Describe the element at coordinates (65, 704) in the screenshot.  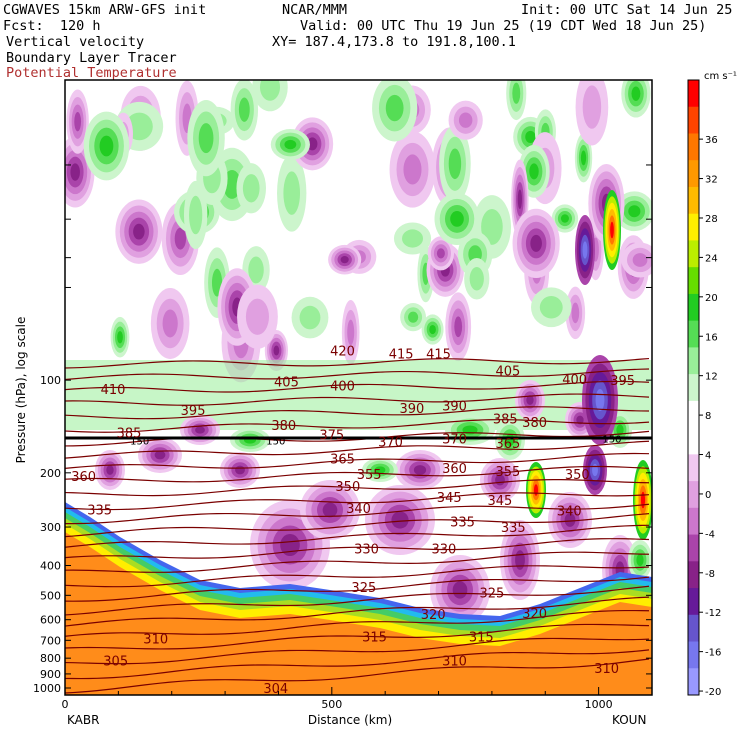
I see `x-tick-label: 0` at that location.